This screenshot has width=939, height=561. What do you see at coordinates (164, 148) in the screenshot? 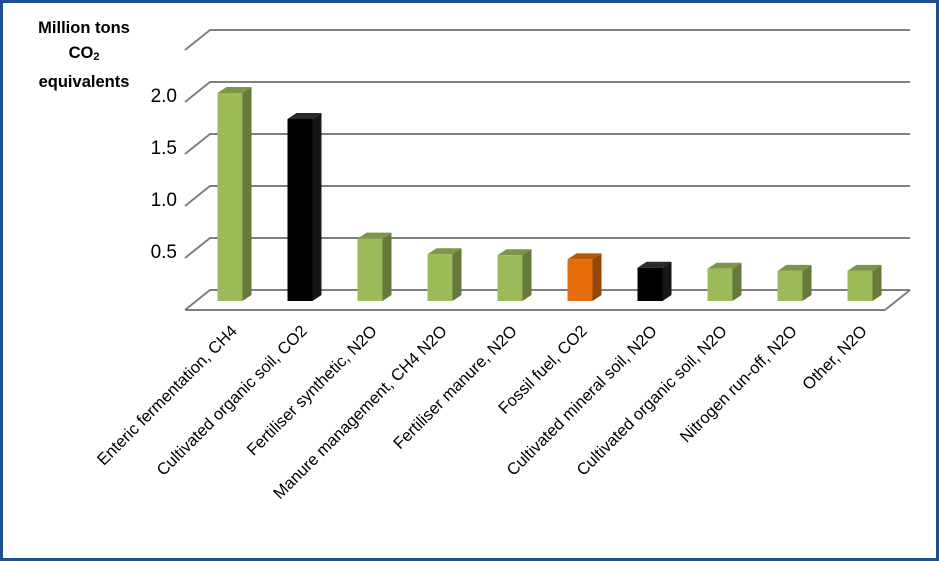
I see `y-tick-label: 1.5` at bounding box center [164, 148].